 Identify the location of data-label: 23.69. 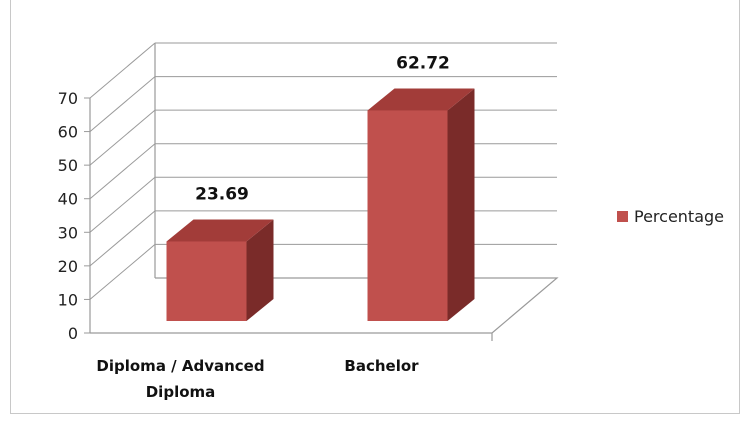
(222, 194).